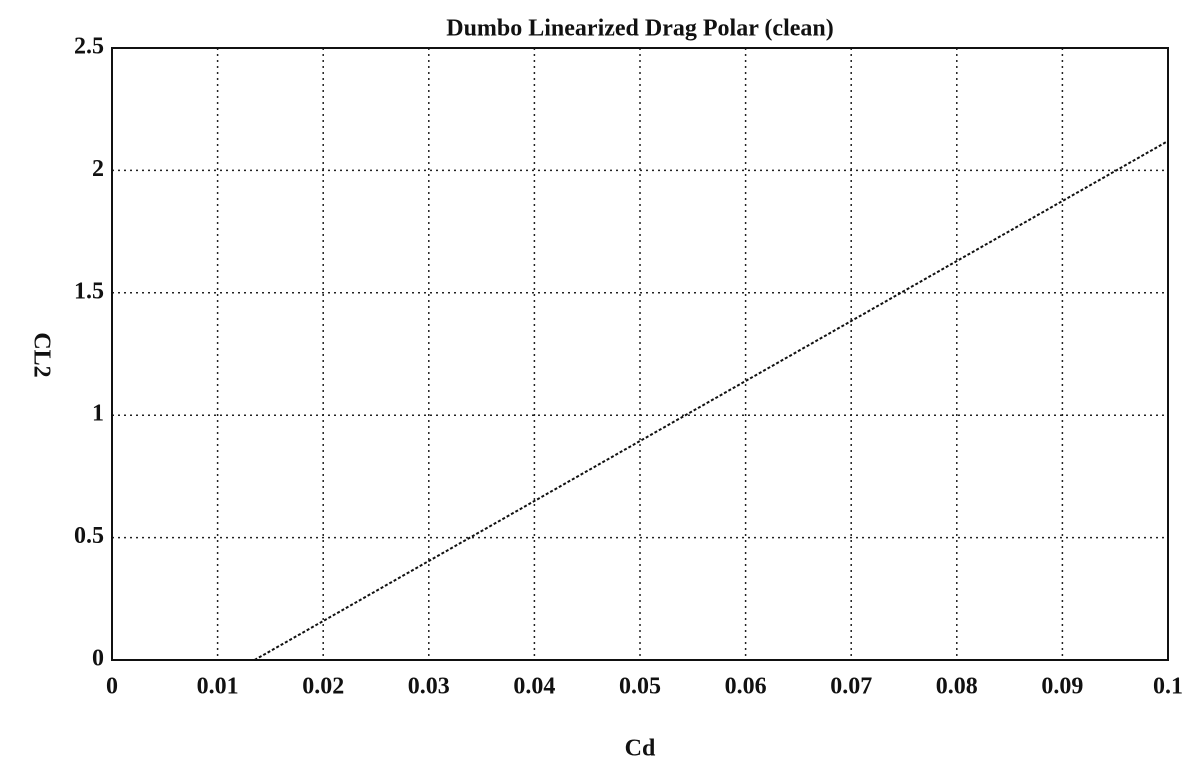 The image size is (1184, 764). I want to click on y-tick-label: 2.5, so click(89, 47).